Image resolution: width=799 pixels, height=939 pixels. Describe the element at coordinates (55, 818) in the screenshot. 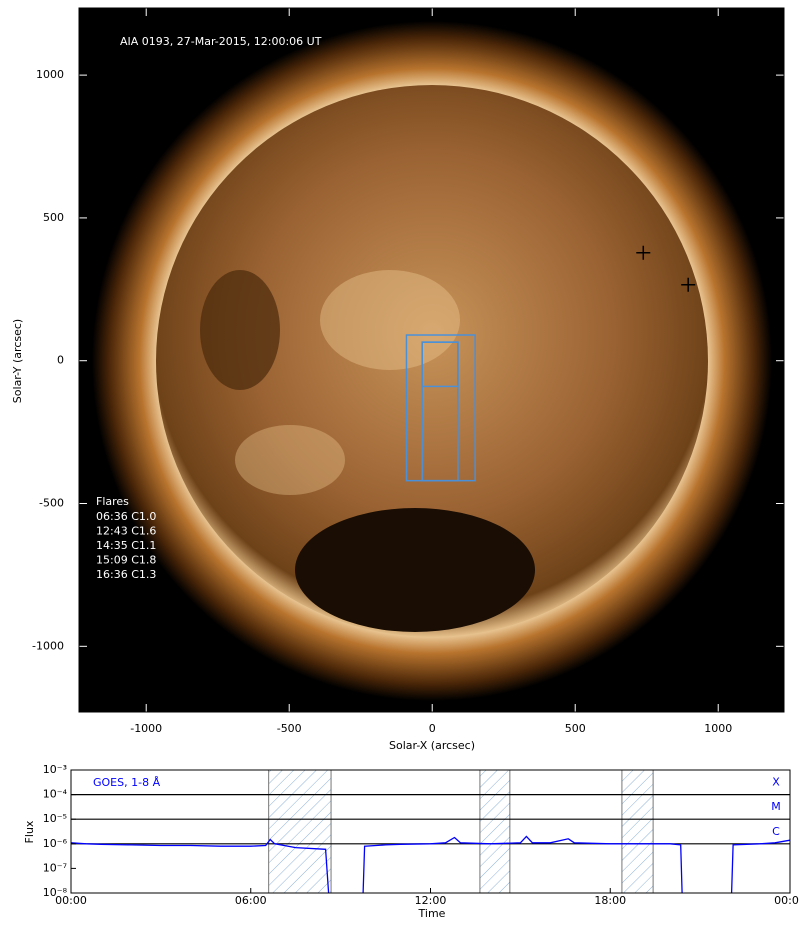

I see `y-tick-label: 10⁻⁵` at that location.